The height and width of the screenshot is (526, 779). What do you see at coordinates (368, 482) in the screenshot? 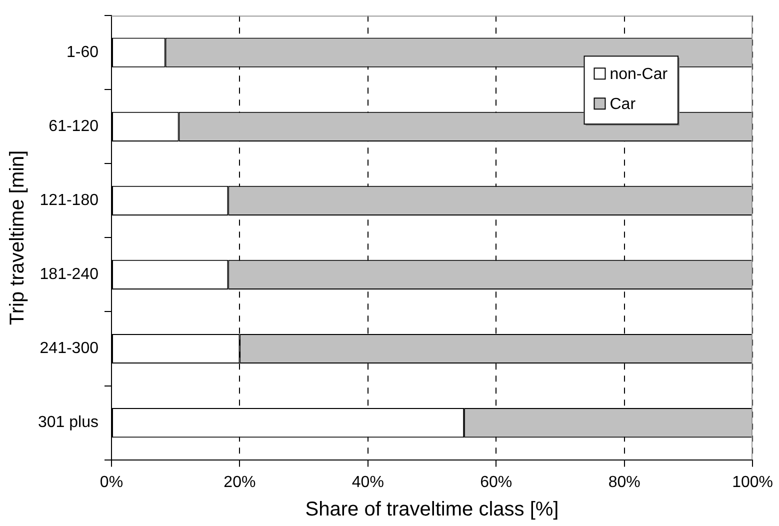
I see `x-tick-label: 40%` at bounding box center [368, 482].